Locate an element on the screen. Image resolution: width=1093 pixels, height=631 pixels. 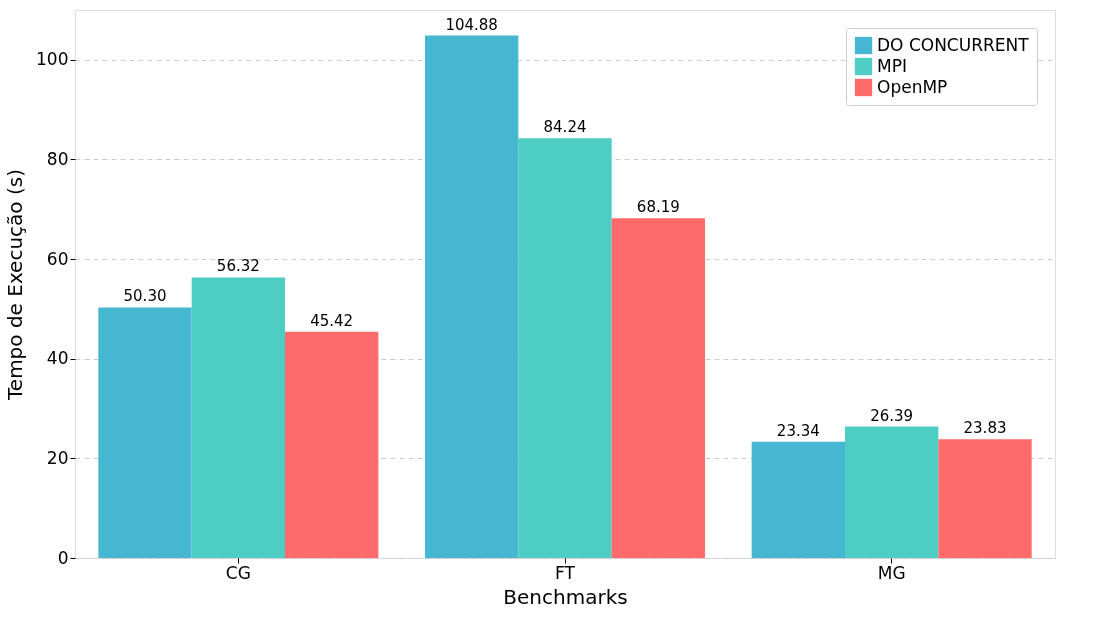
data-label: 84.24 is located at coordinates (565, 127).